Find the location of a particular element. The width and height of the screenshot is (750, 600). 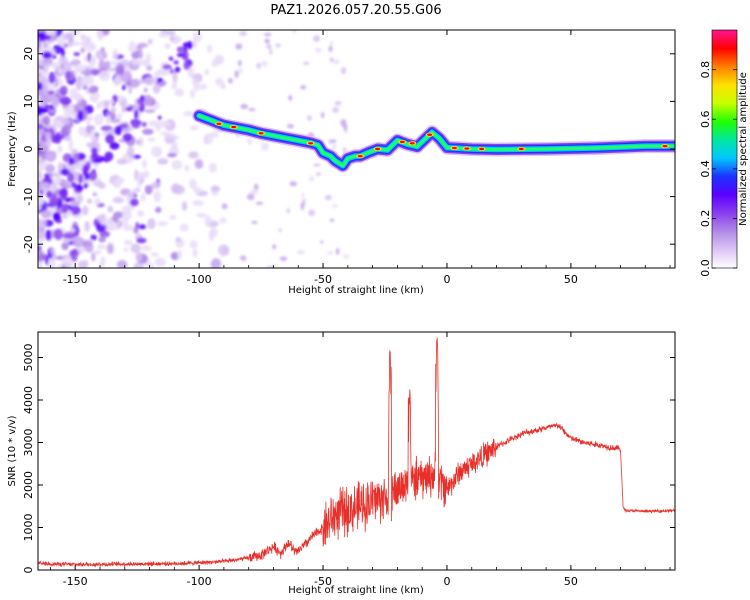

colorbar-tick-label: 0.4 is located at coordinates (705, 169).